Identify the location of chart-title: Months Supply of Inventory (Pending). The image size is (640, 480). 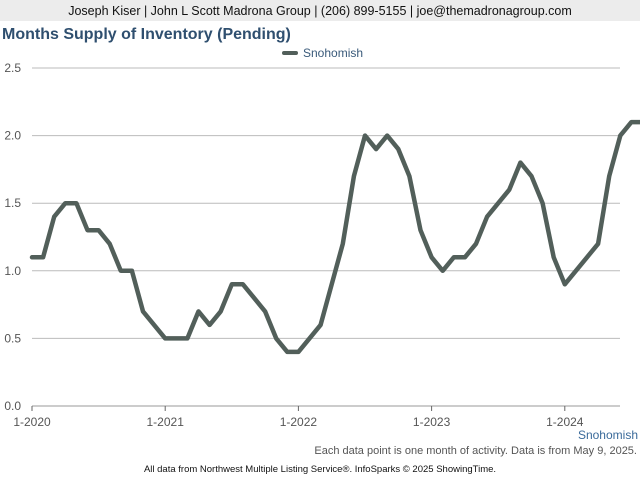
(146, 34).